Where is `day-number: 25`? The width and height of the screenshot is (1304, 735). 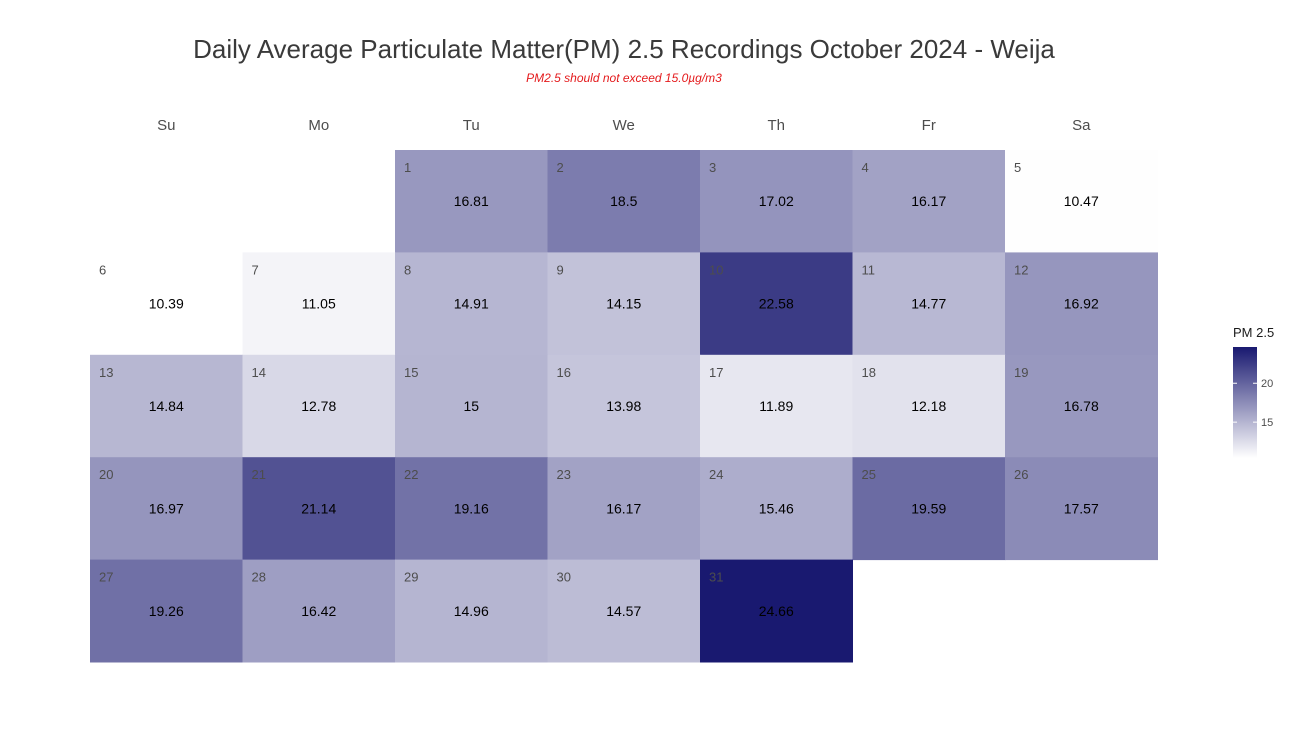
day-number: 25 is located at coordinates (869, 474).